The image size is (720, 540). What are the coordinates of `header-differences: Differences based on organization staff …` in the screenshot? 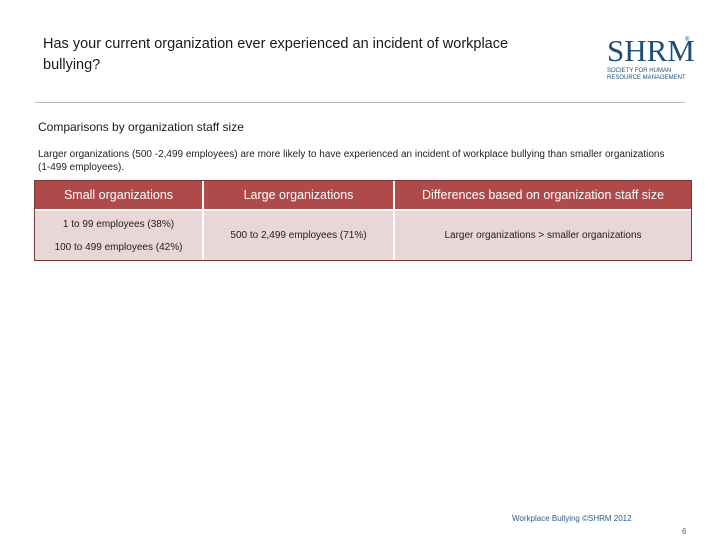 It's located at (543, 195).